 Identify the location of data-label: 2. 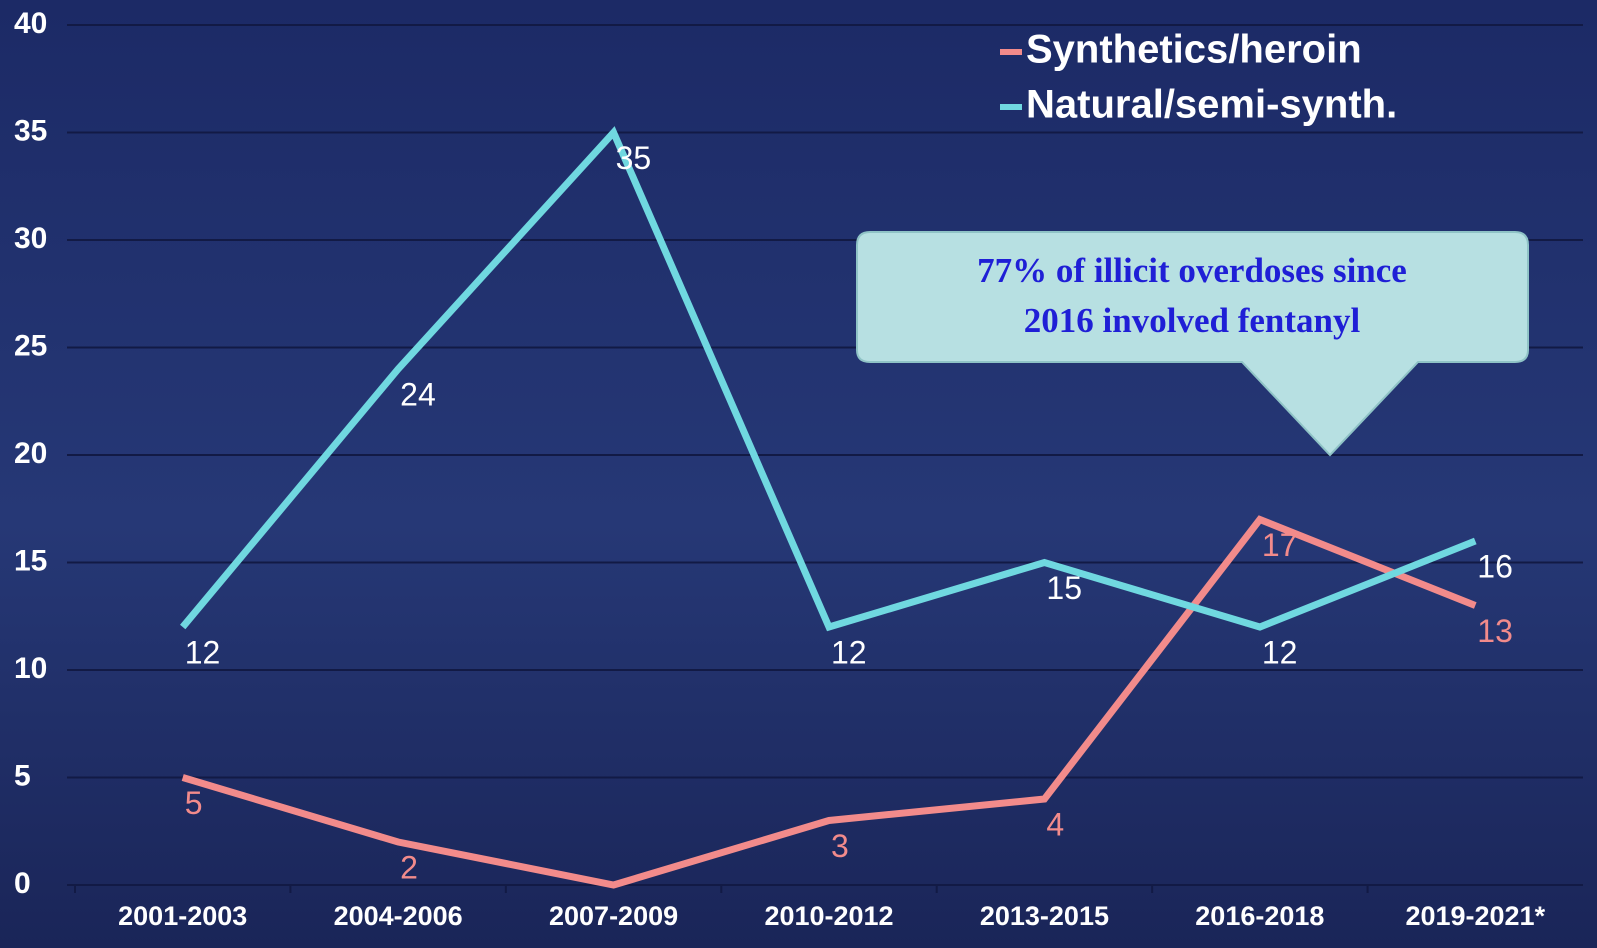
(409, 867).